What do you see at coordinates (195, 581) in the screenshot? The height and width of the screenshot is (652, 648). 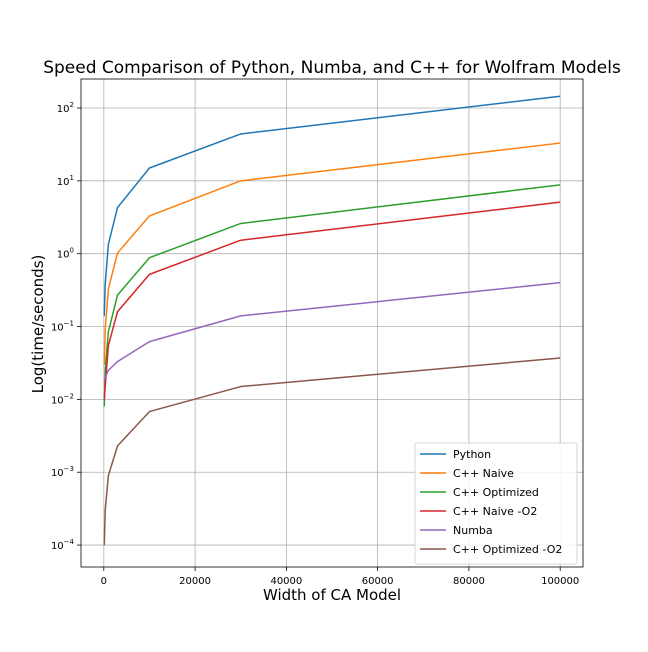 I see `x-tick-label: 20000` at bounding box center [195, 581].